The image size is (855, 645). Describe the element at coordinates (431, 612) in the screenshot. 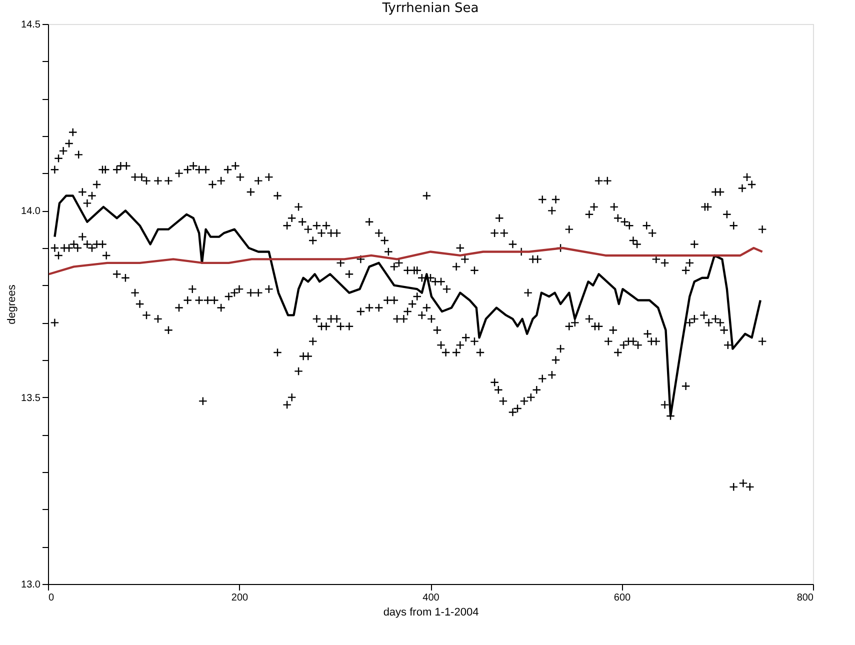

I see `x-axis-title: days from 1-1-2004` at that location.